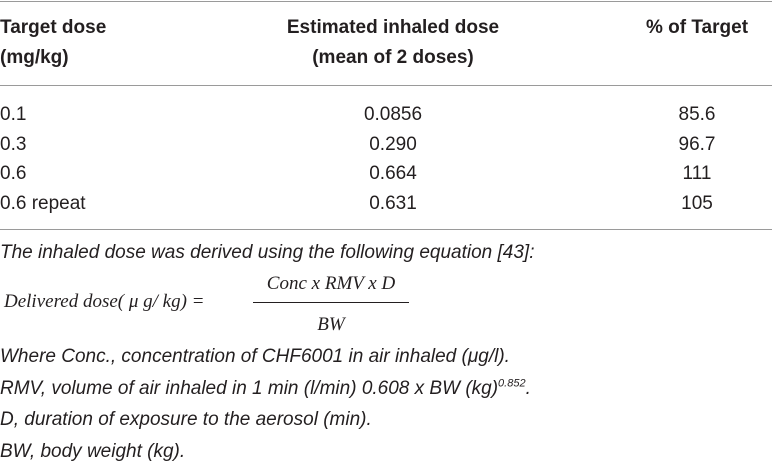 This screenshot has width=772, height=465. I want to click on definition: BW, body weight (kg)., so click(92, 452).